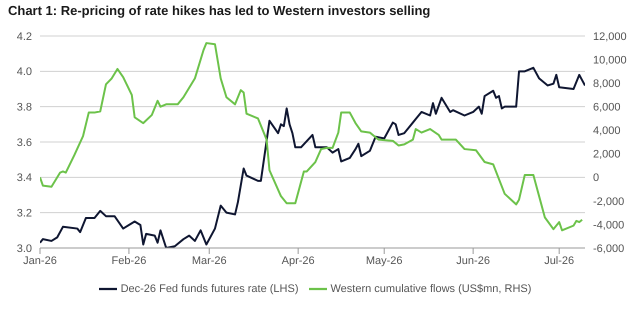 The height and width of the screenshot is (321, 640). Describe the element at coordinates (24, 178) in the screenshot. I see `y-tick-label: 3.4` at that location.